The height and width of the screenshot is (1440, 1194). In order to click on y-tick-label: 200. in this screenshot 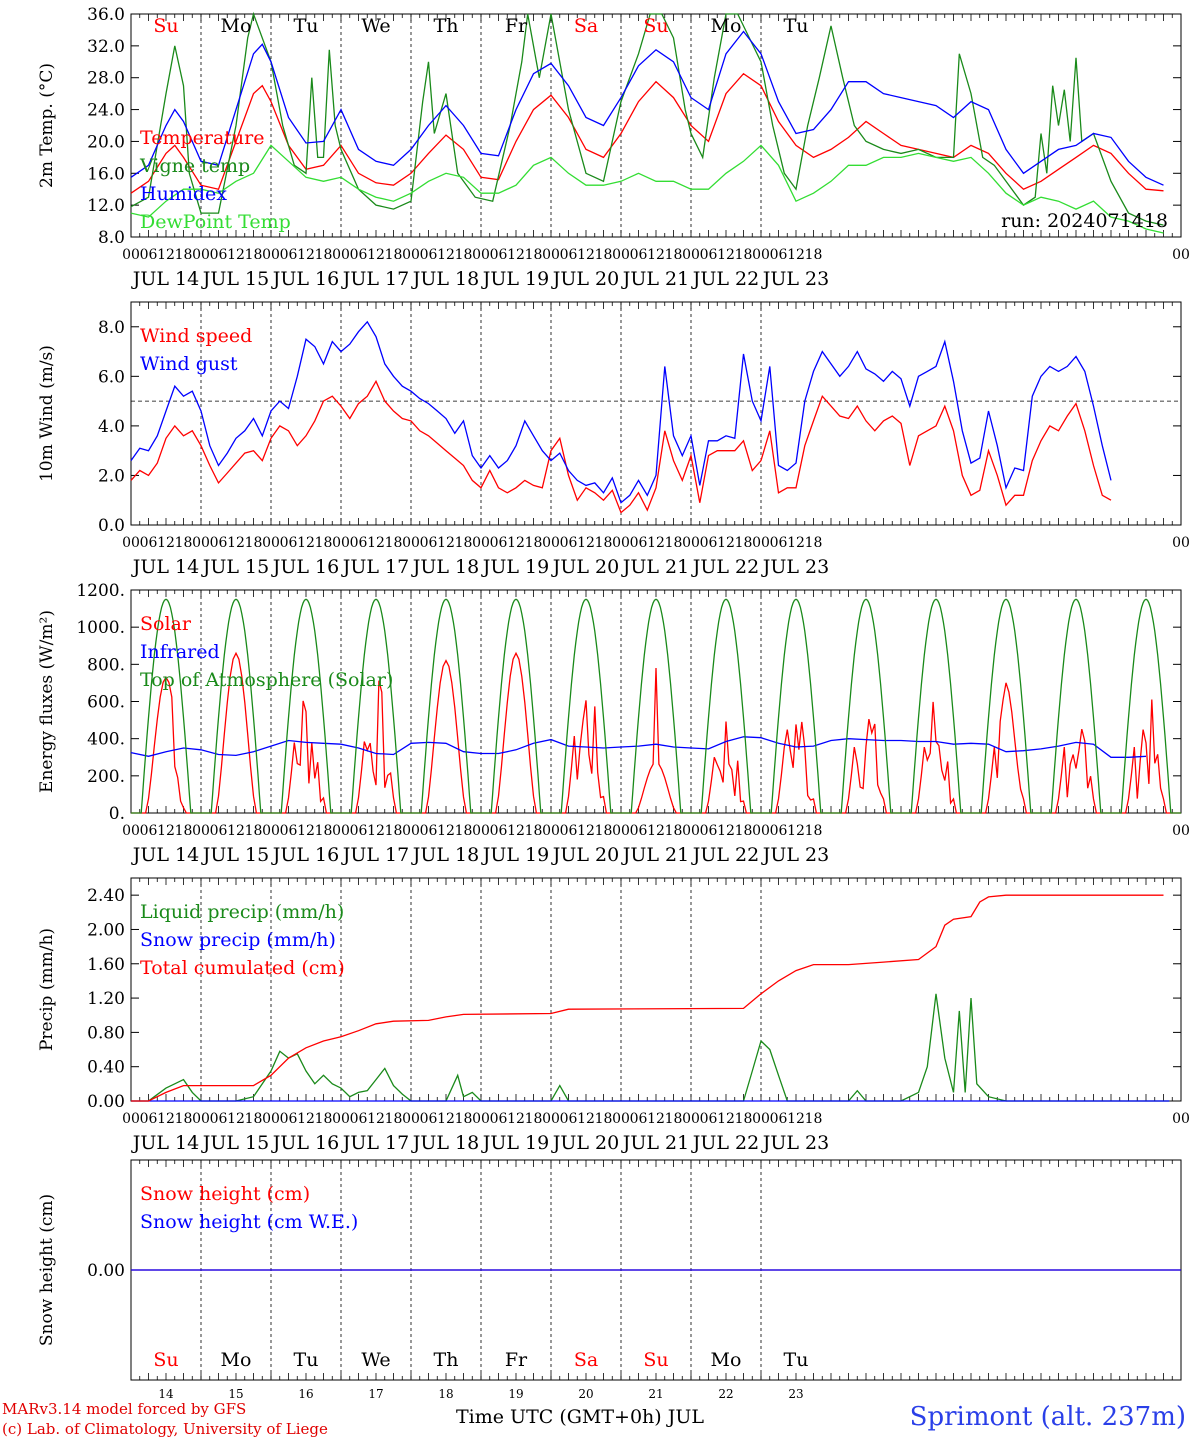, I will do `click(106, 777)`.